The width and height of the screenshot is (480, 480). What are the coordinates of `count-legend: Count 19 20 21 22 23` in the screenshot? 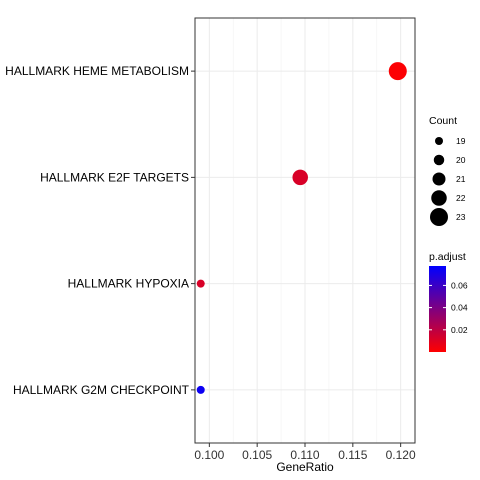 It's located at (447, 170).